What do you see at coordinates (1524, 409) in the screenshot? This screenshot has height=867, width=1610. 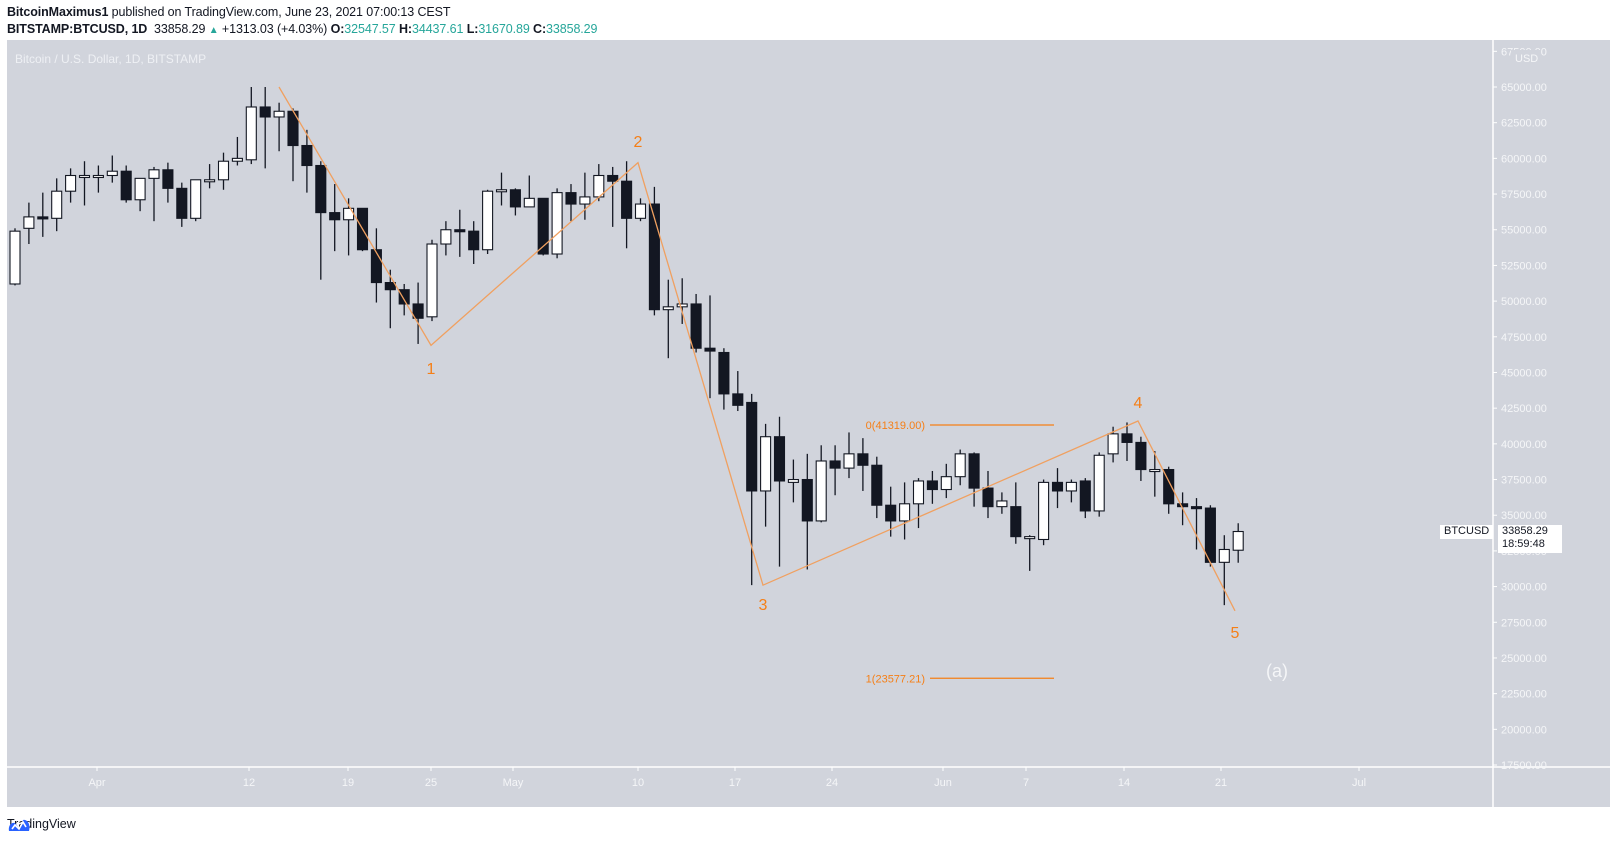 I see `price-tick-label: 42500.00` at bounding box center [1524, 409].